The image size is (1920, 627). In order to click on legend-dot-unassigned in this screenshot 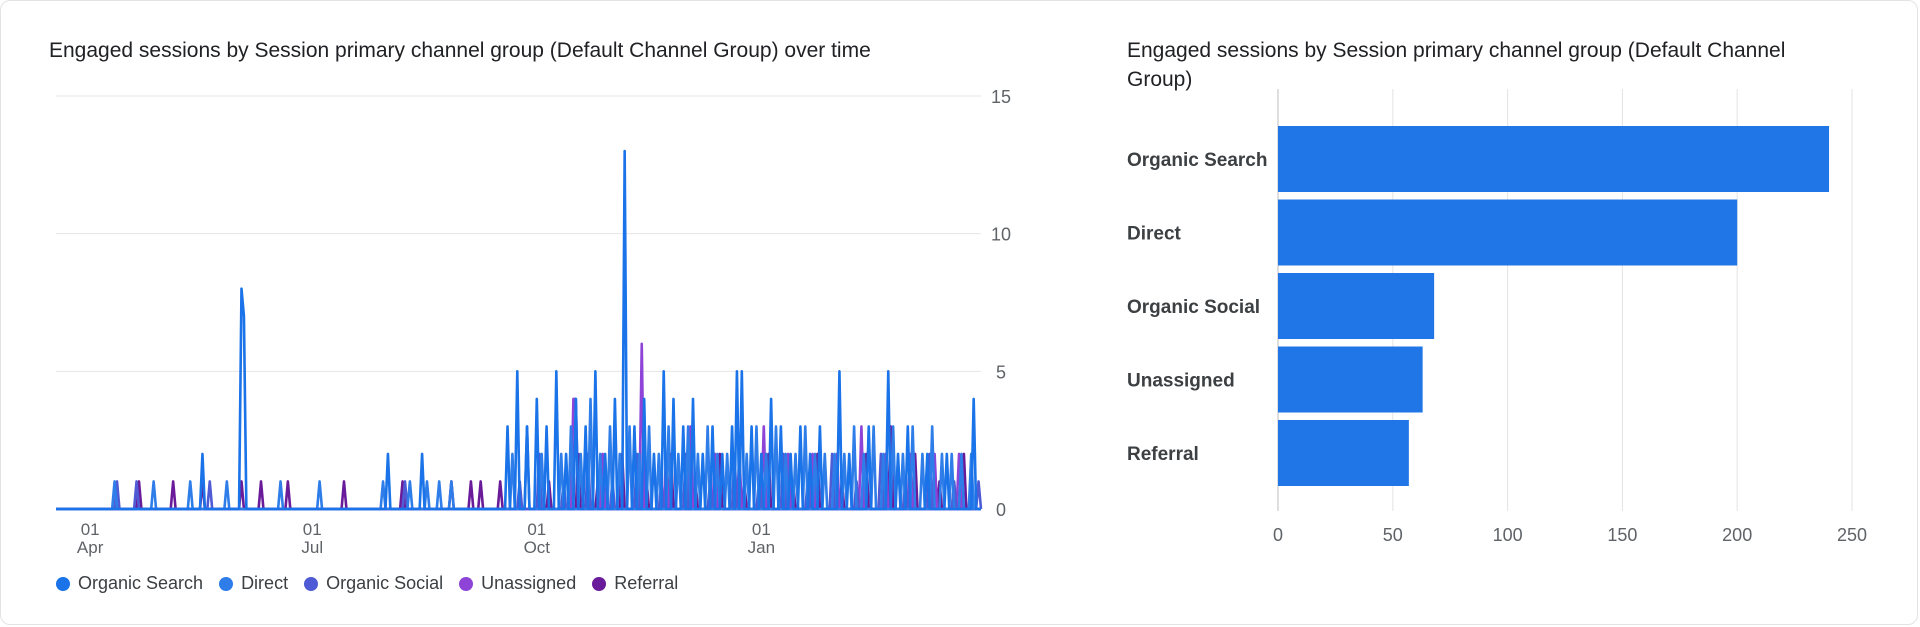, I will do `click(466, 583)`.